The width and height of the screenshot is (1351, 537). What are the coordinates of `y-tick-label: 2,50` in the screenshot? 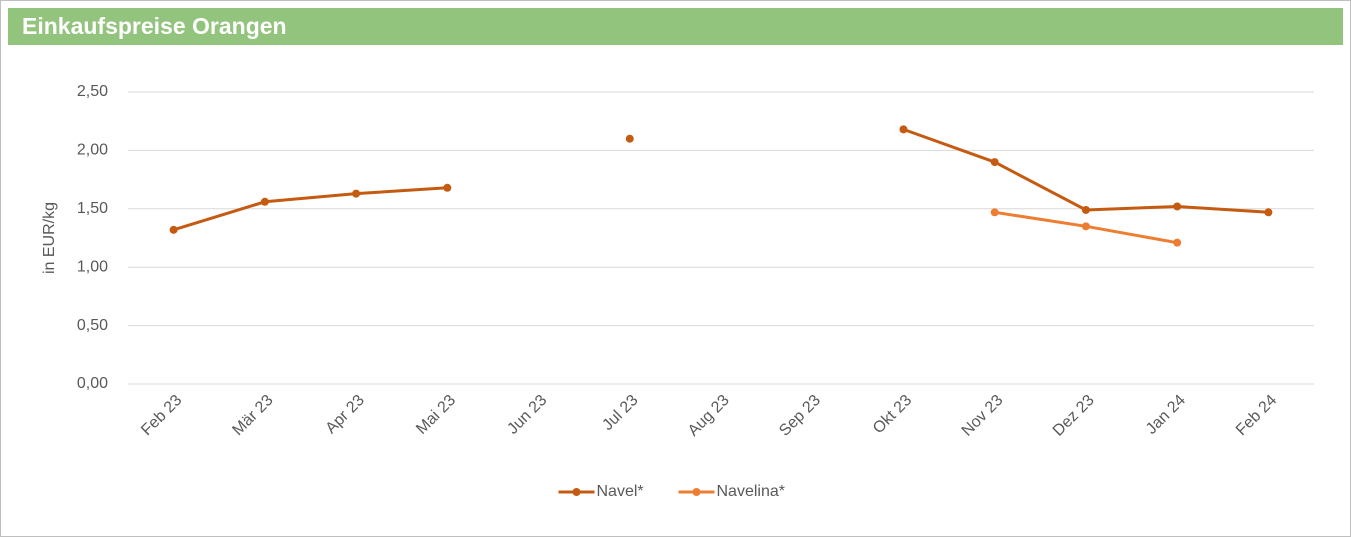 It's located at (92, 91).